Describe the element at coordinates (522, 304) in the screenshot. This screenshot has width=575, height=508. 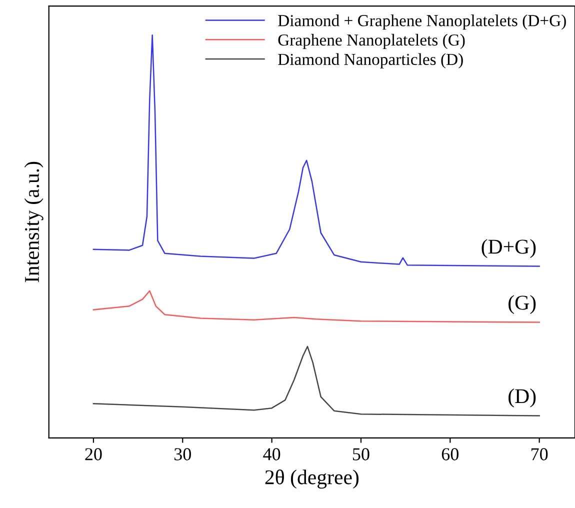
I see `annotation: (G)` at that location.